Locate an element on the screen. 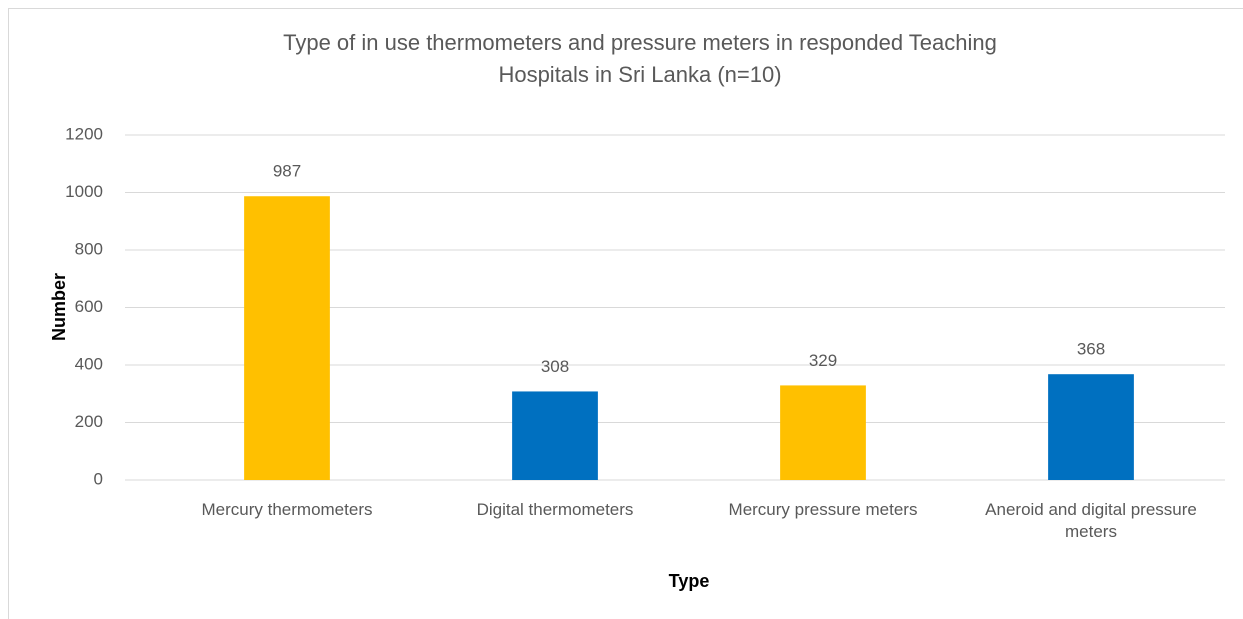 The image size is (1243, 619). x-axis-title: Type is located at coordinates (689, 581).